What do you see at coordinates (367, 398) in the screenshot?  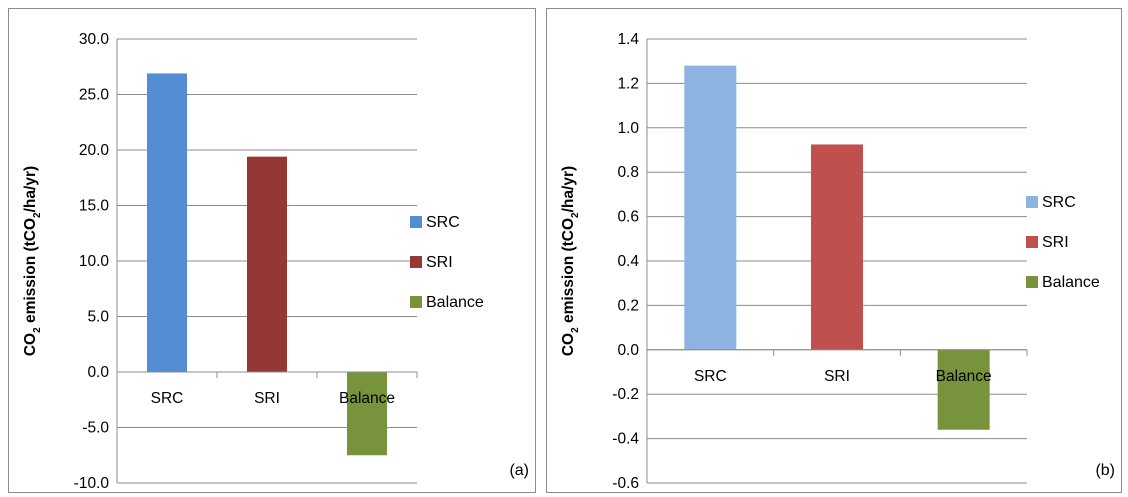 I see `chart-a-category-label: Balance` at bounding box center [367, 398].